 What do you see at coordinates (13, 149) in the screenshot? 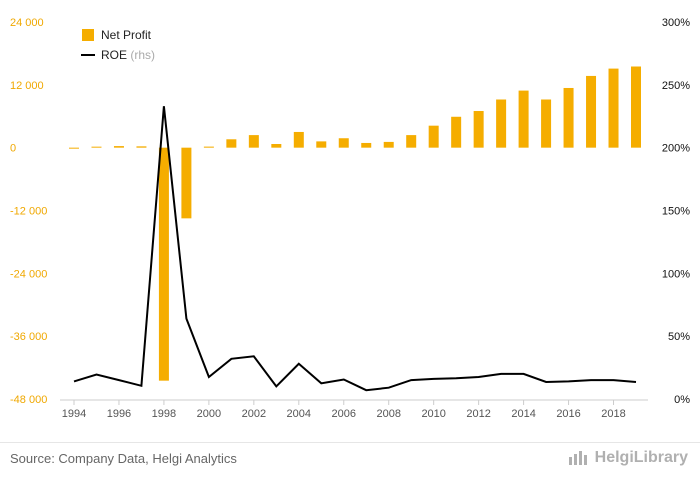
I see `left-tick-label: 0` at bounding box center [13, 149].